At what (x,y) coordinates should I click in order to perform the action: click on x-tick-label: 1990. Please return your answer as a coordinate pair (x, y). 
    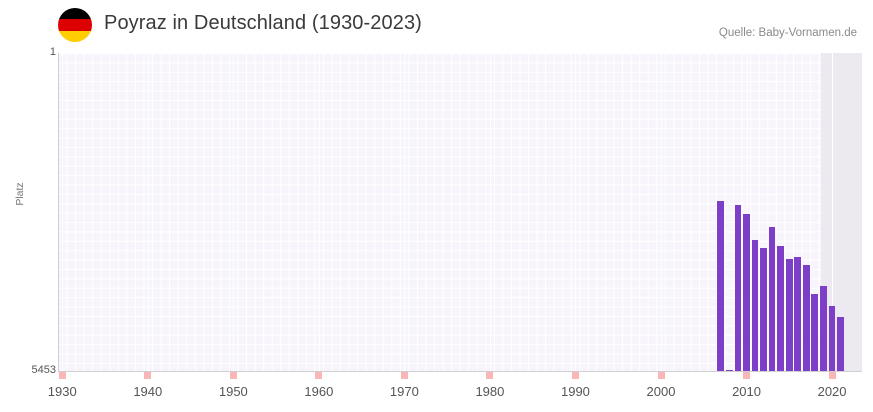
    Looking at the image, I should click on (575, 391).